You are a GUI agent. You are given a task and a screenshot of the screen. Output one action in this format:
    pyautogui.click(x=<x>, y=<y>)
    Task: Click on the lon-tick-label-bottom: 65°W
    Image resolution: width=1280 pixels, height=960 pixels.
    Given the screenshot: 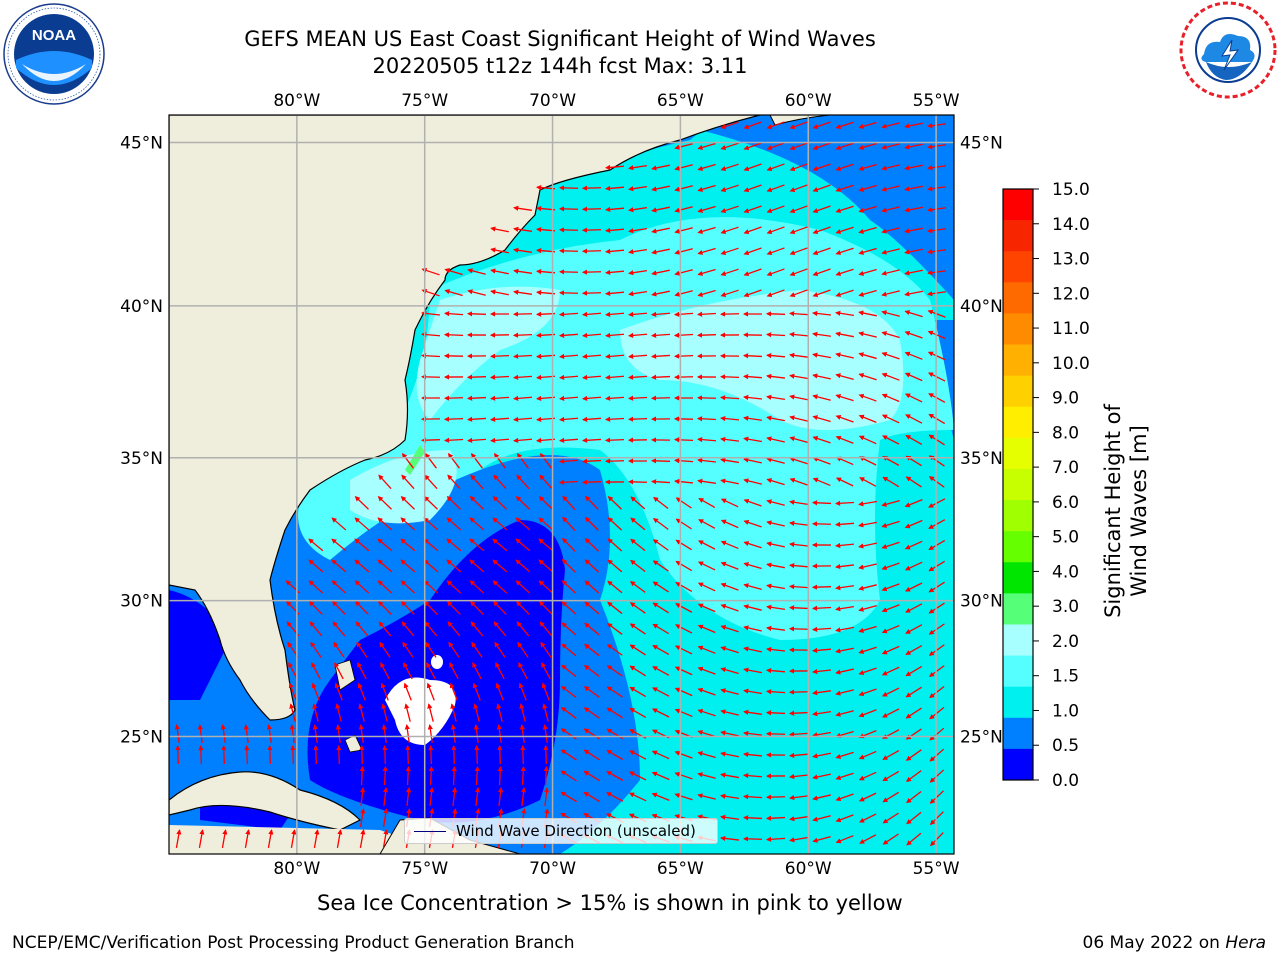 What is the action you would take?
    pyautogui.click(x=680, y=869)
    